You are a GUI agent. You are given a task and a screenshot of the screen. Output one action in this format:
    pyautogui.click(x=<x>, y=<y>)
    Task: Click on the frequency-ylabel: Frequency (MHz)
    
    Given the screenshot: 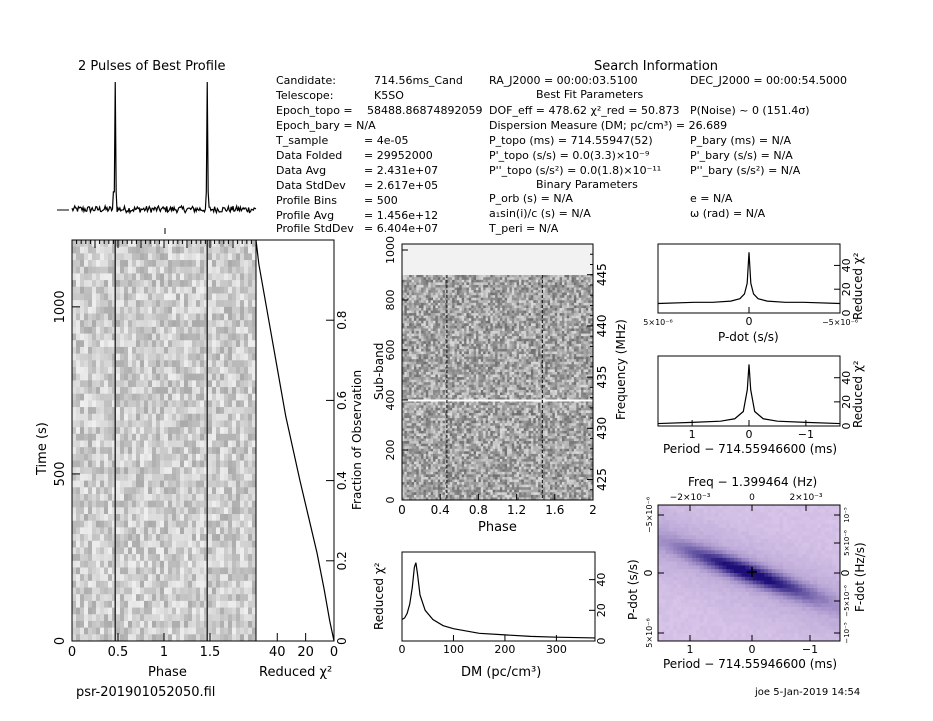 What is the action you would take?
    pyautogui.click(x=621, y=369)
    